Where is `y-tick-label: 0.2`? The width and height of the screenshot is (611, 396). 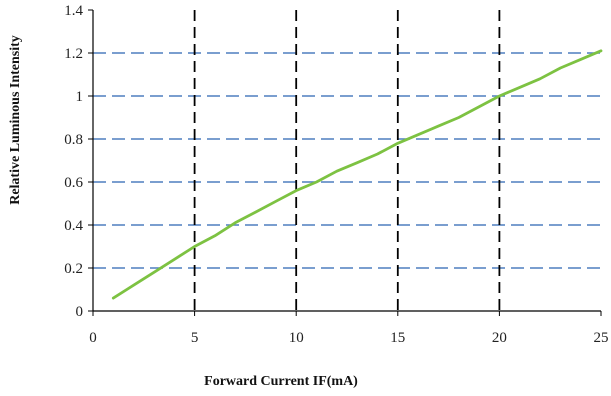
y-tick-label: 0.2 is located at coordinates (73, 269).